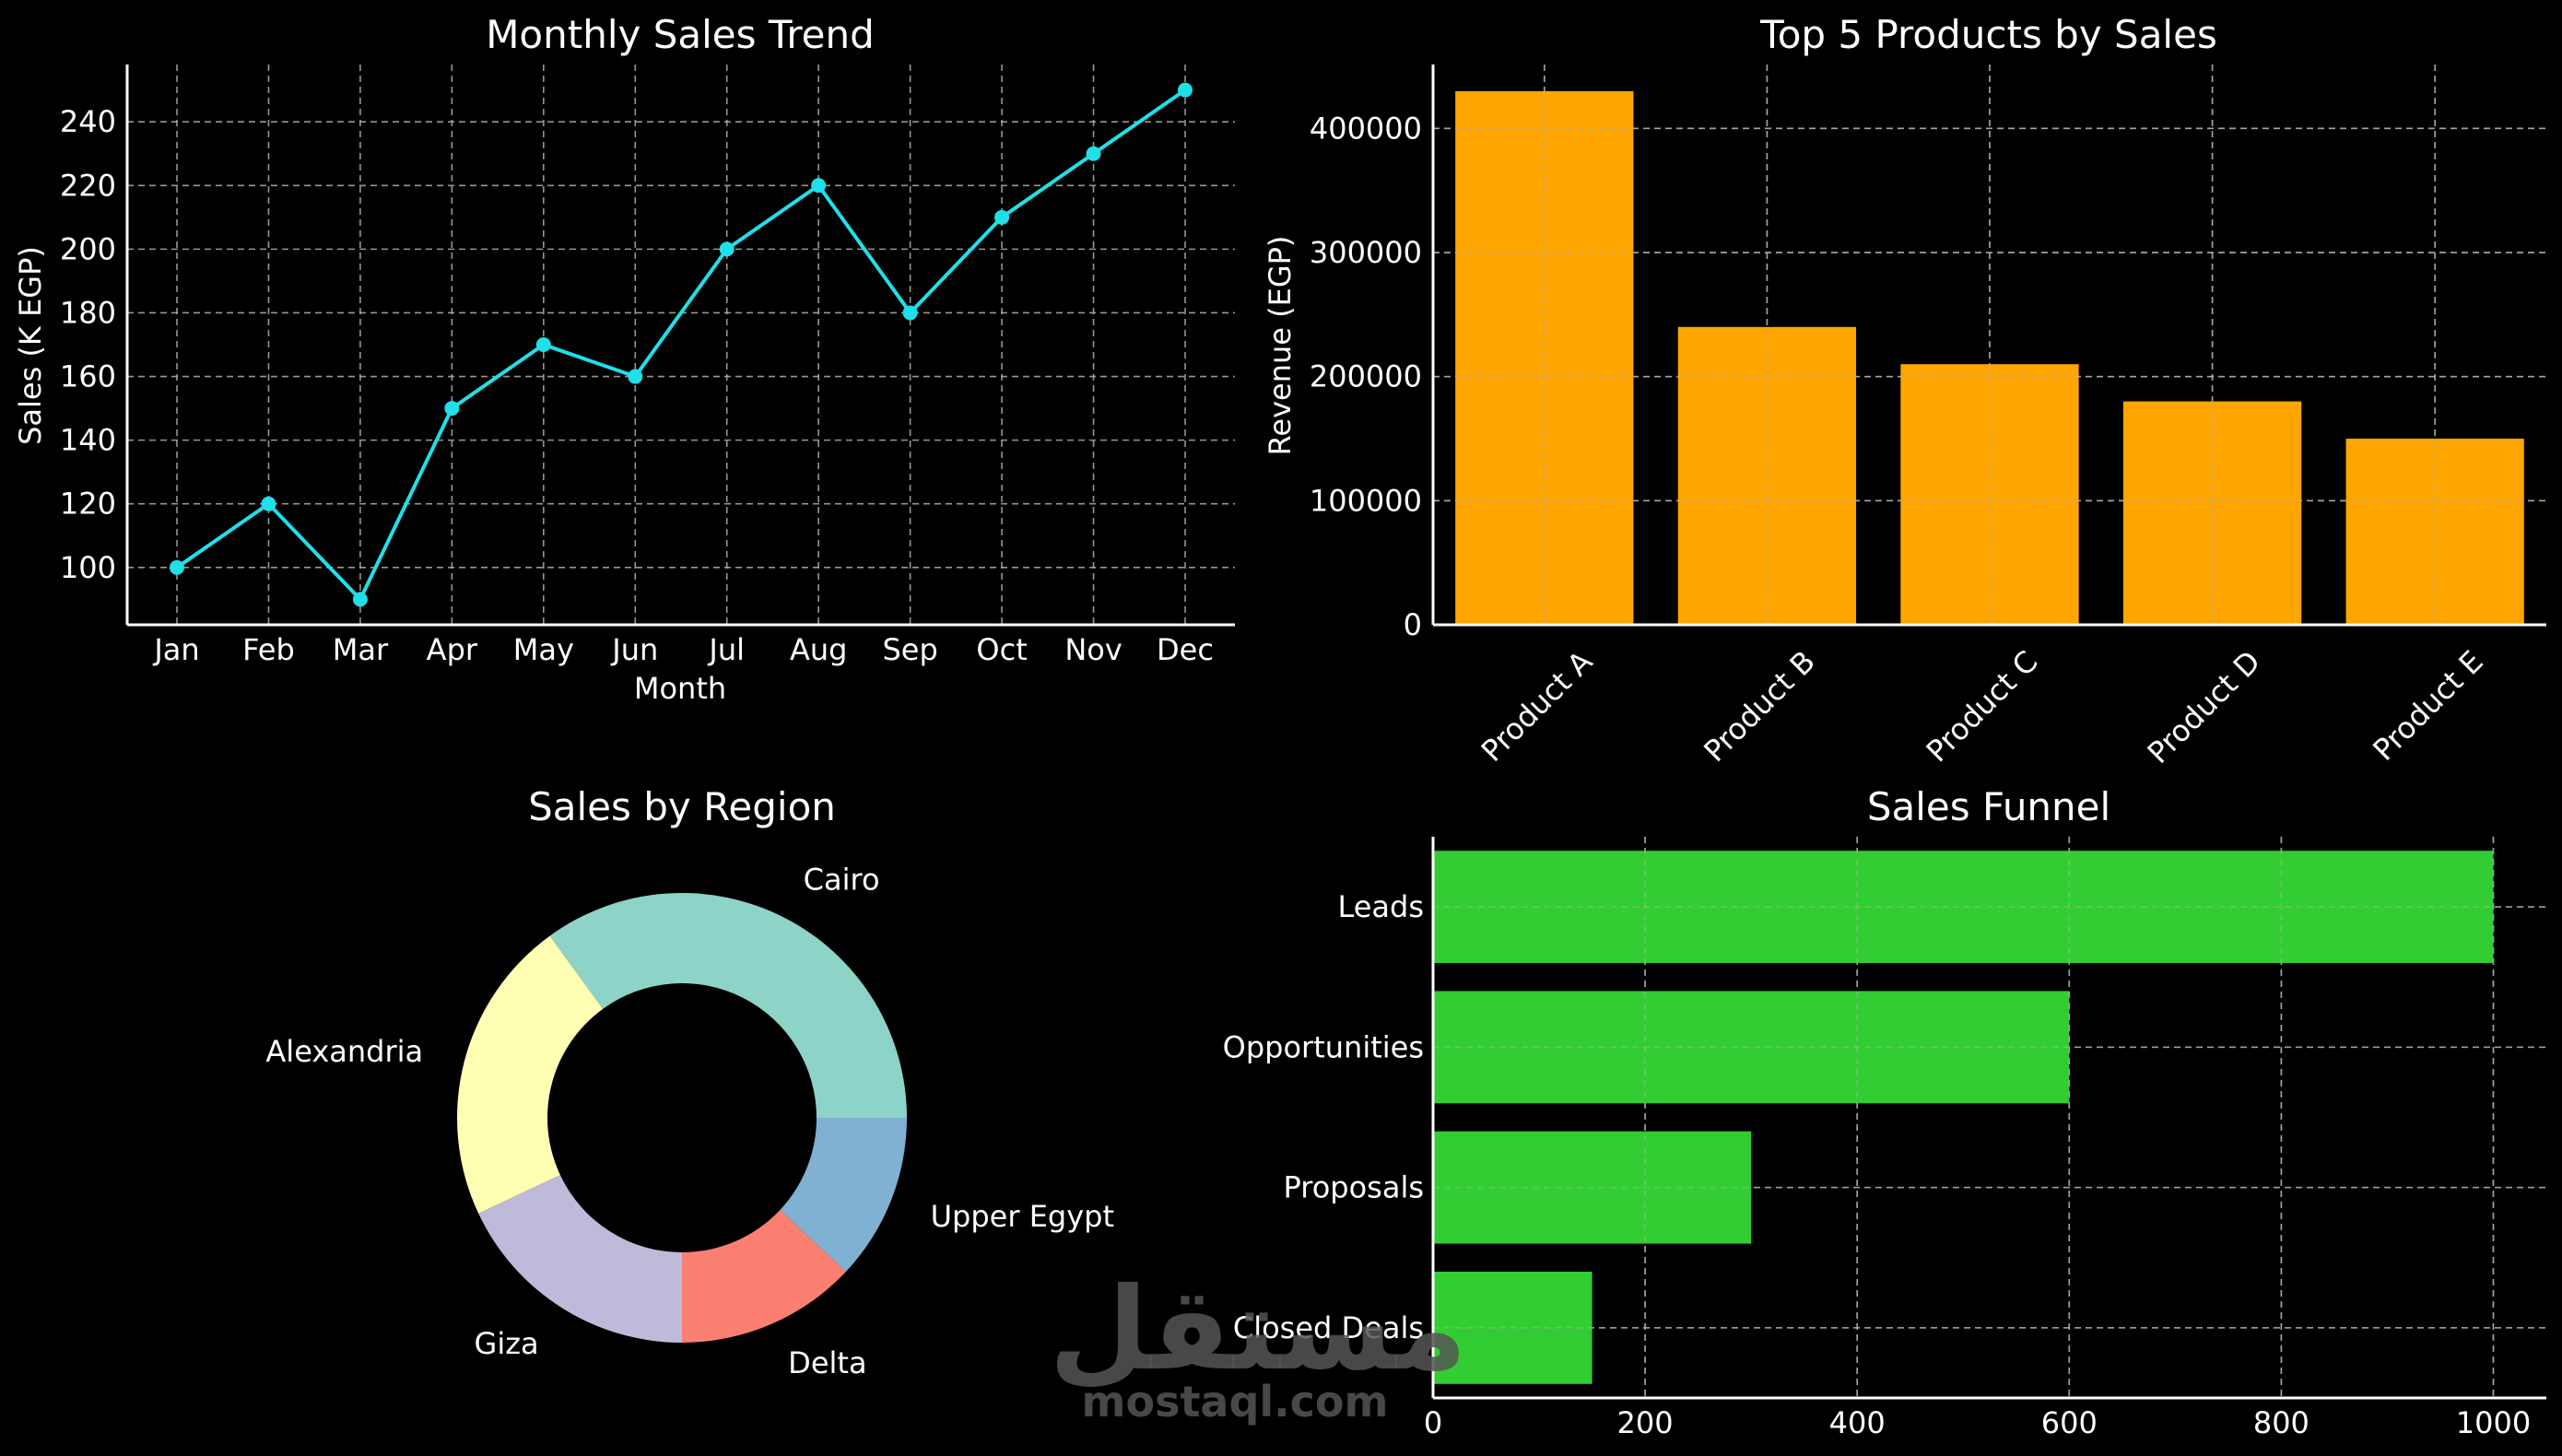  Describe the element at coordinates (1366, 128) in the screenshot. I see `top-products-ytick-label: 400000` at that location.